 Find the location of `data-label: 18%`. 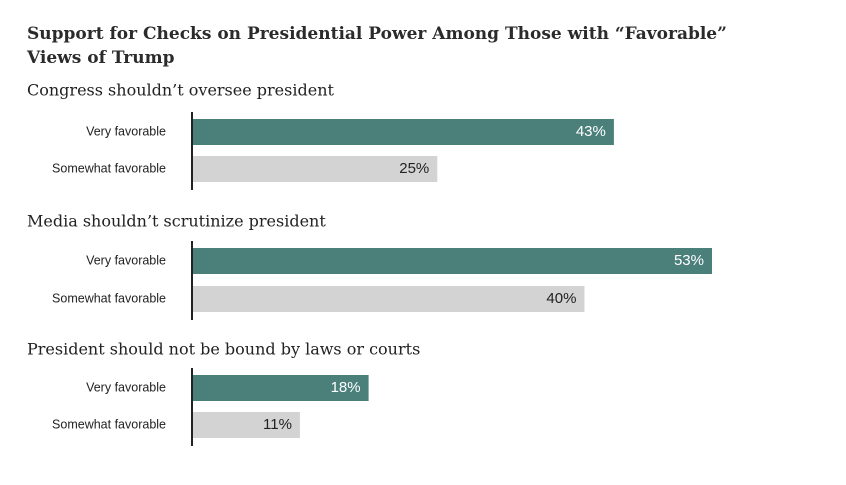

data-label: 18% is located at coordinates (346, 387).